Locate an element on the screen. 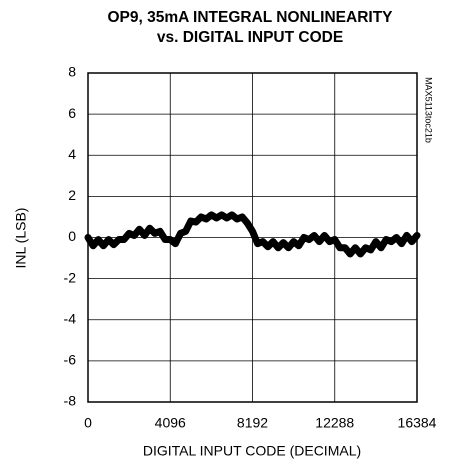  y-tick-label: 6 is located at coordinates (72, 113).